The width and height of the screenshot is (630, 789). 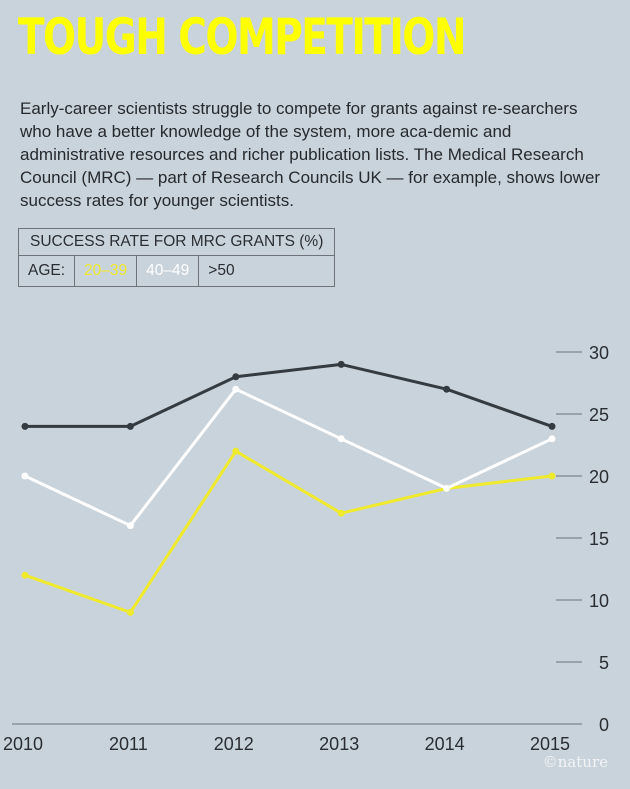 I want to click on legend-heading: SUCCESS RATE FOR MRC GRANTS (%), so click(x=177, y=241).